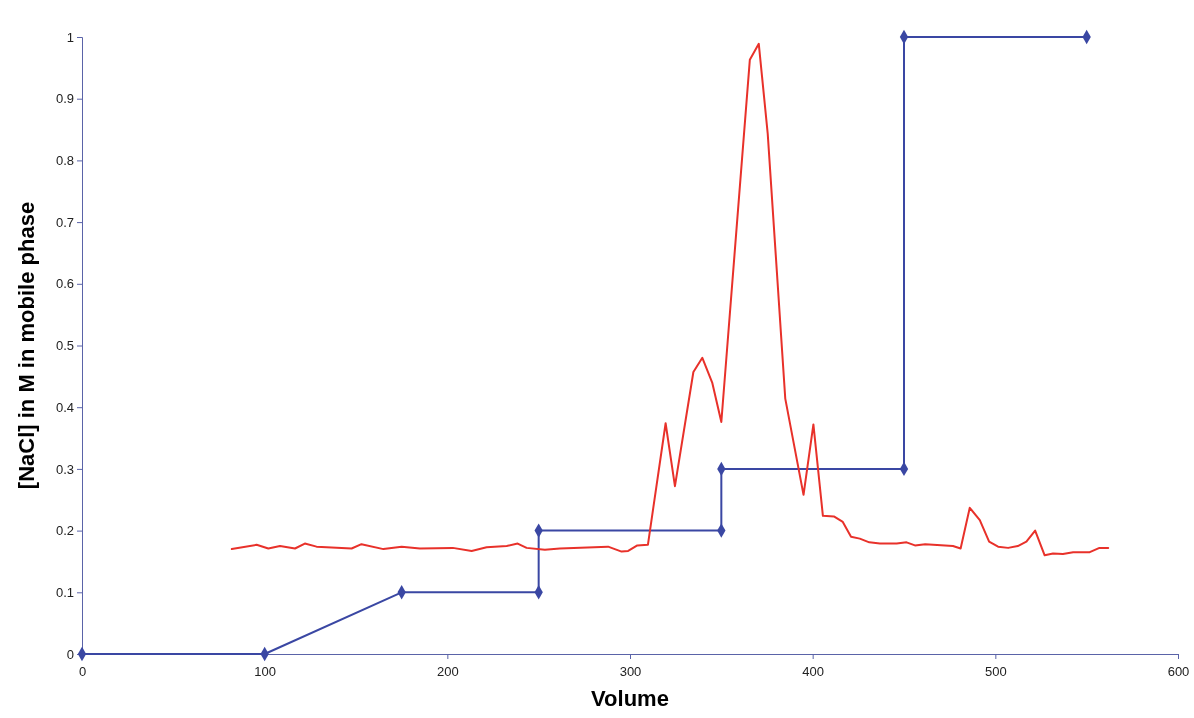 This screenshot has height=718, width=1194. What do you see at coordinates (265, 672) in the screenshot?
I see `x-tick-label: 100` at bounding box center [265, 672].